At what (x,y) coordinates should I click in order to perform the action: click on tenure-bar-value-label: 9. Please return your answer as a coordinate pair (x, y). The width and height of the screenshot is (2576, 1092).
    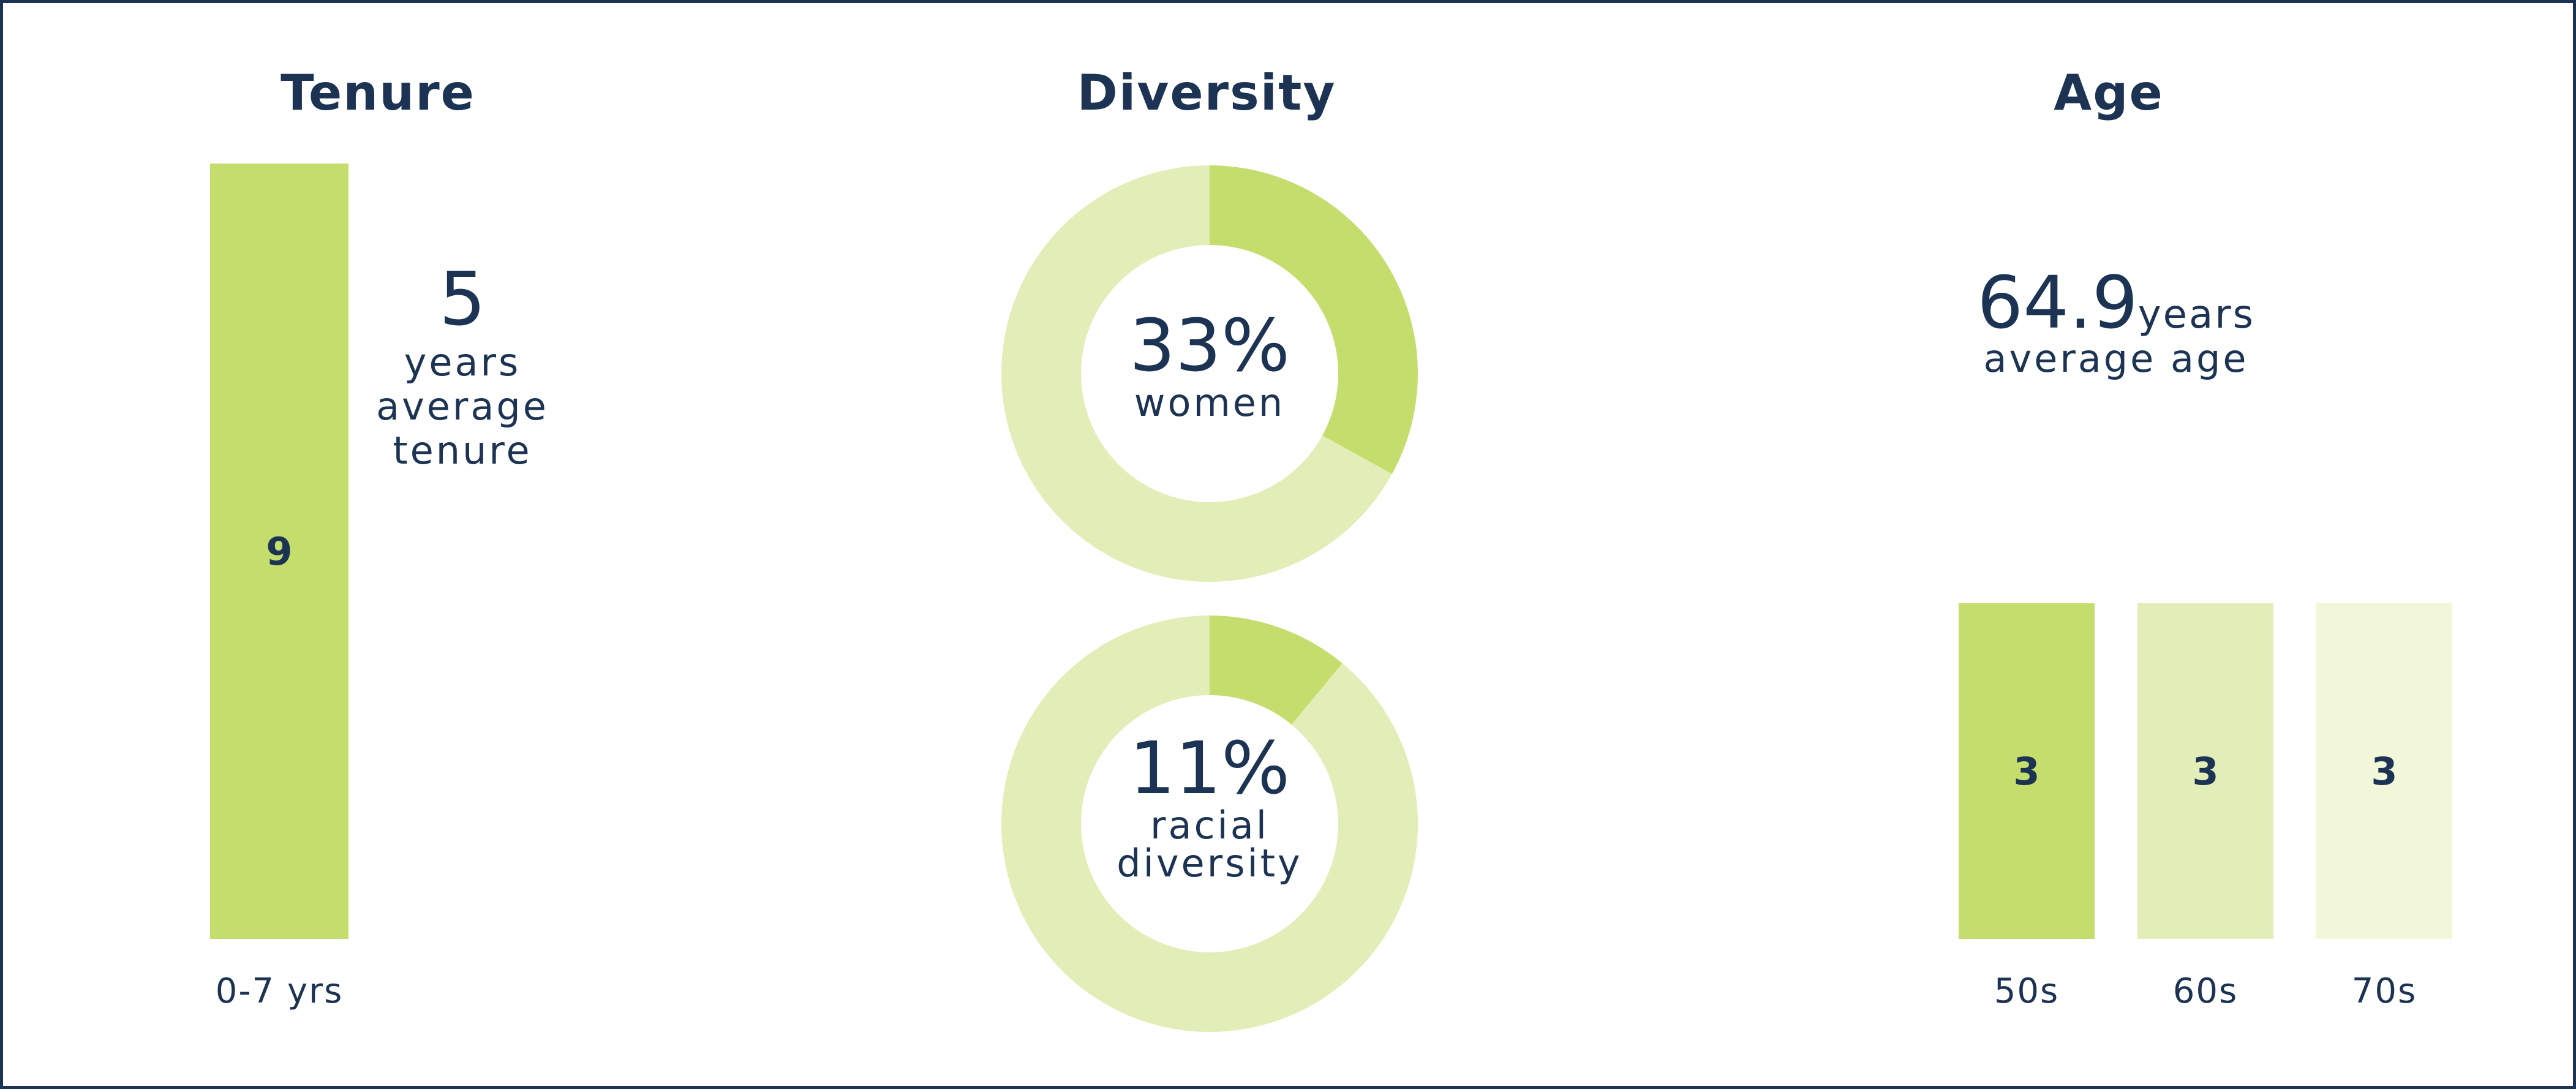
    Looking at the image, I should click on (279, 551).